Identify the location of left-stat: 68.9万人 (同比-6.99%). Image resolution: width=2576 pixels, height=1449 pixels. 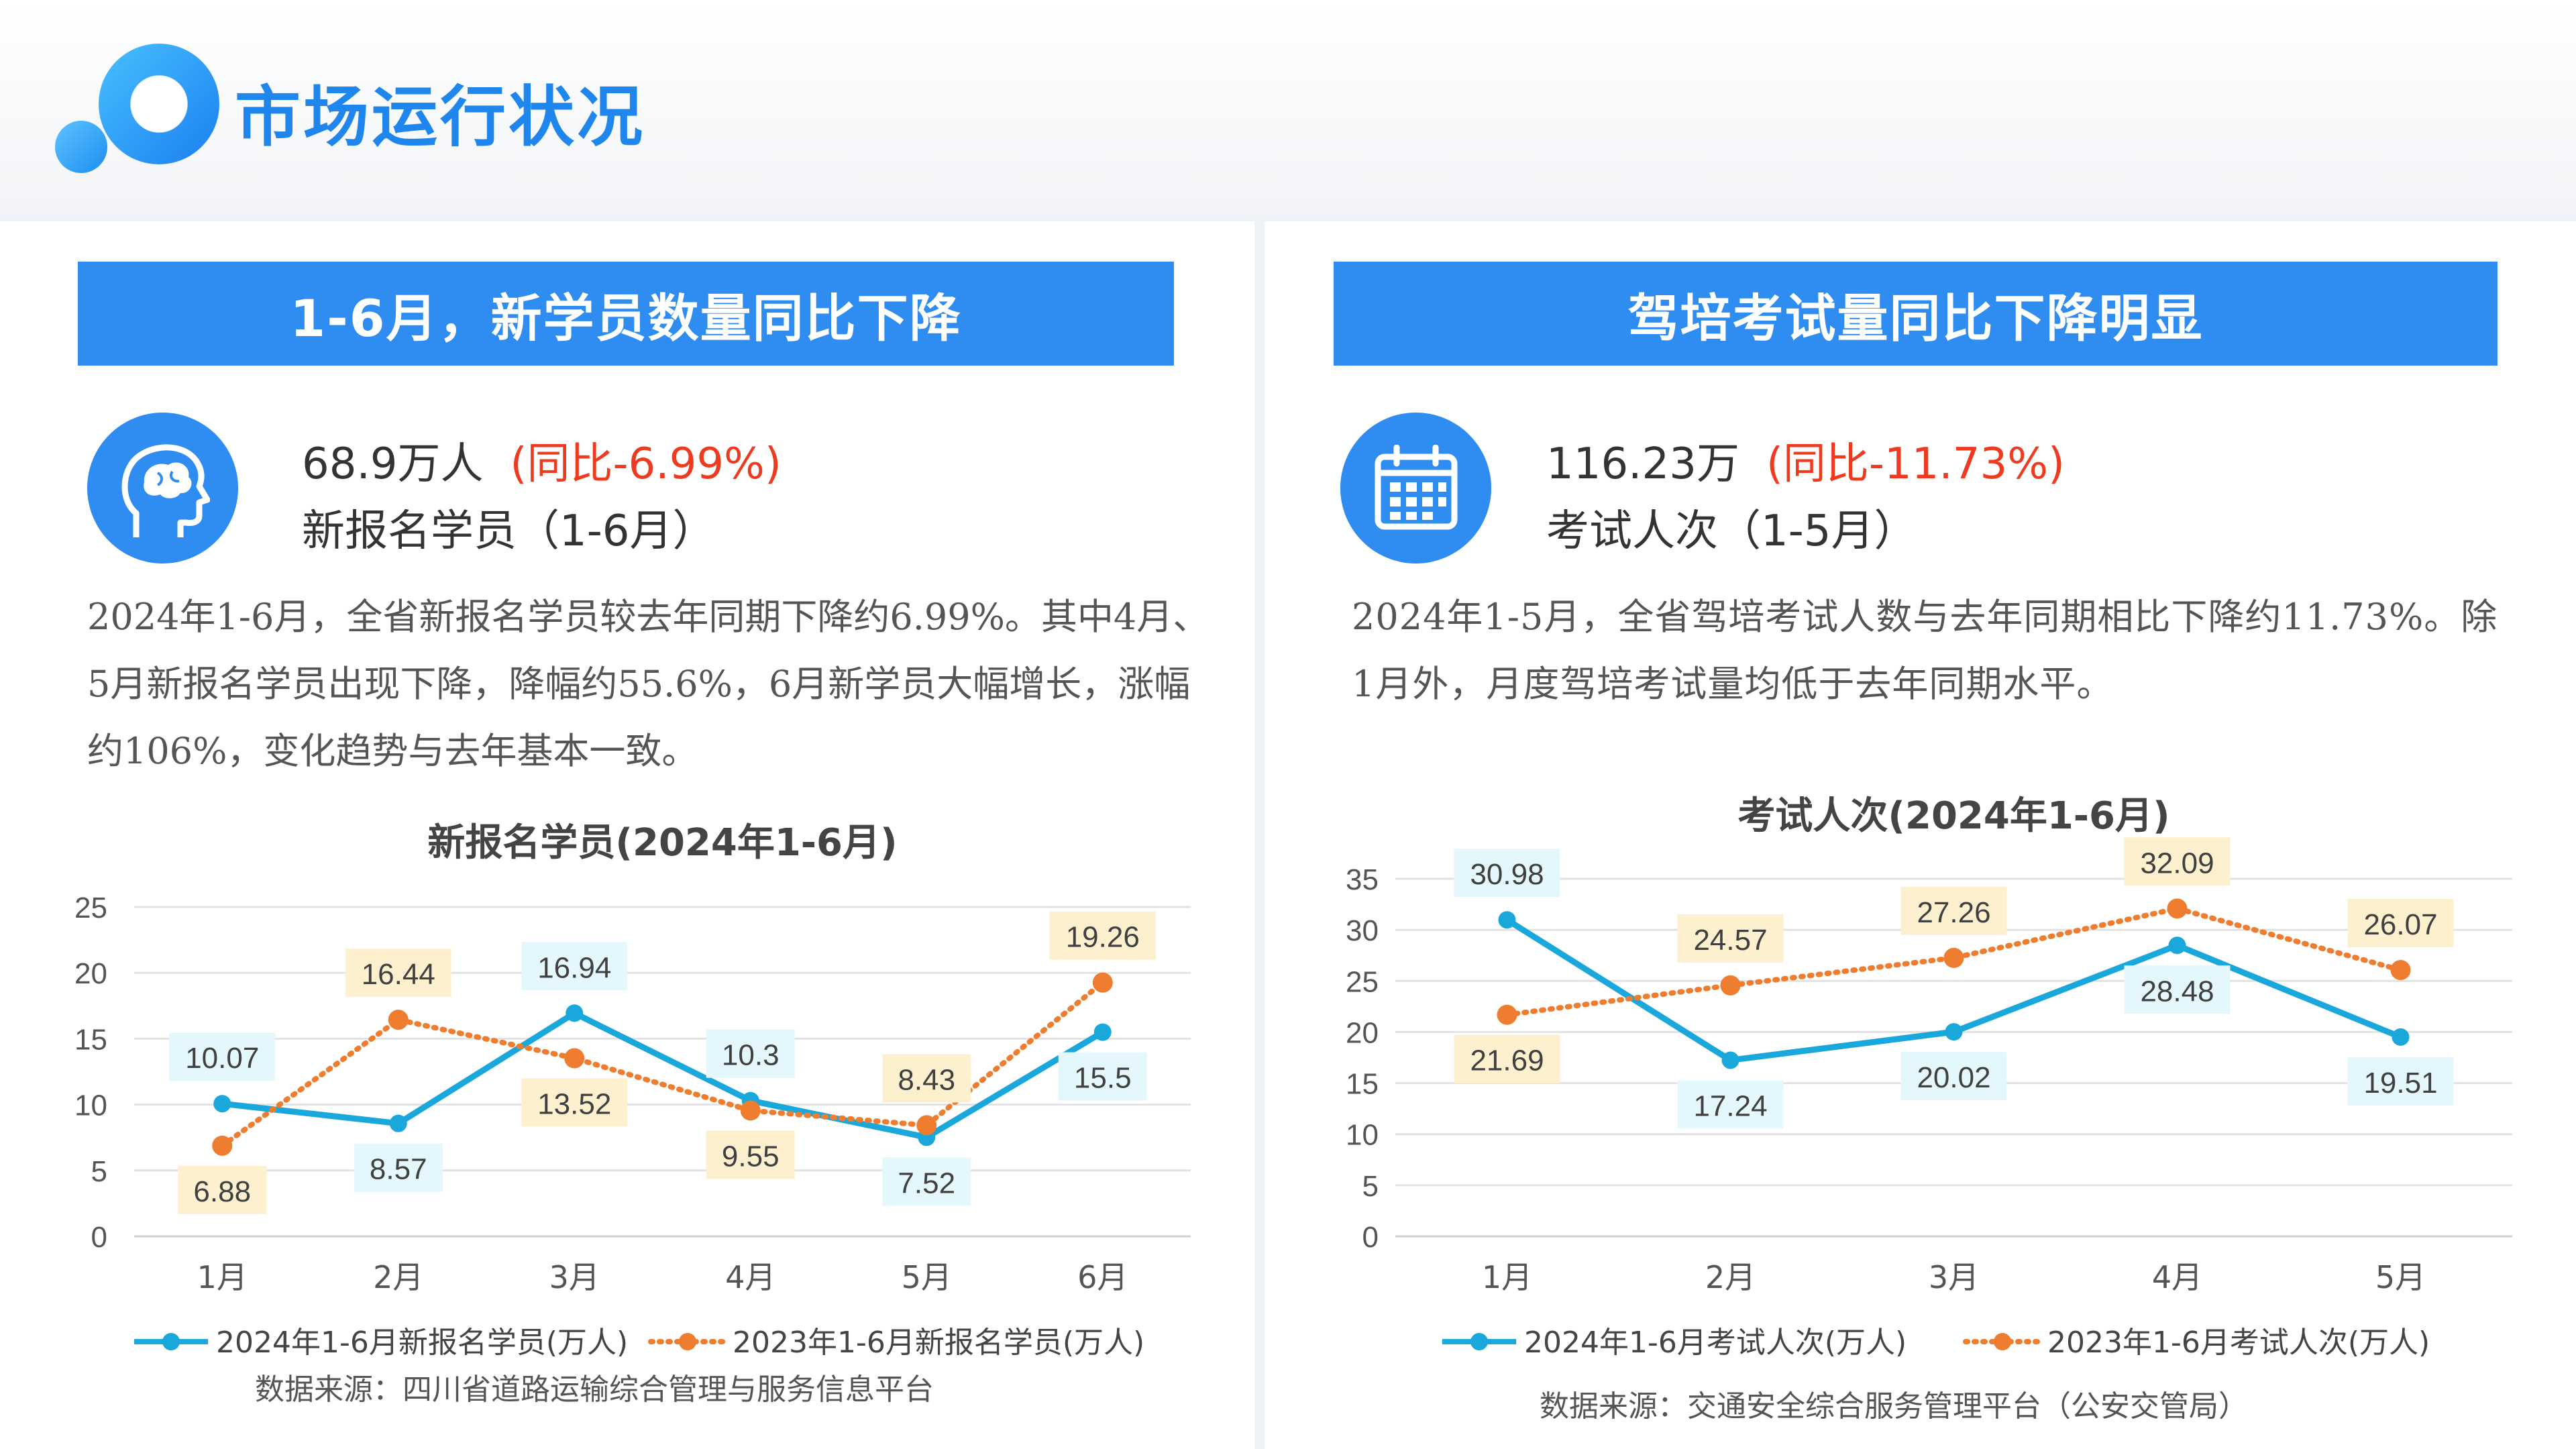
(542, 460).